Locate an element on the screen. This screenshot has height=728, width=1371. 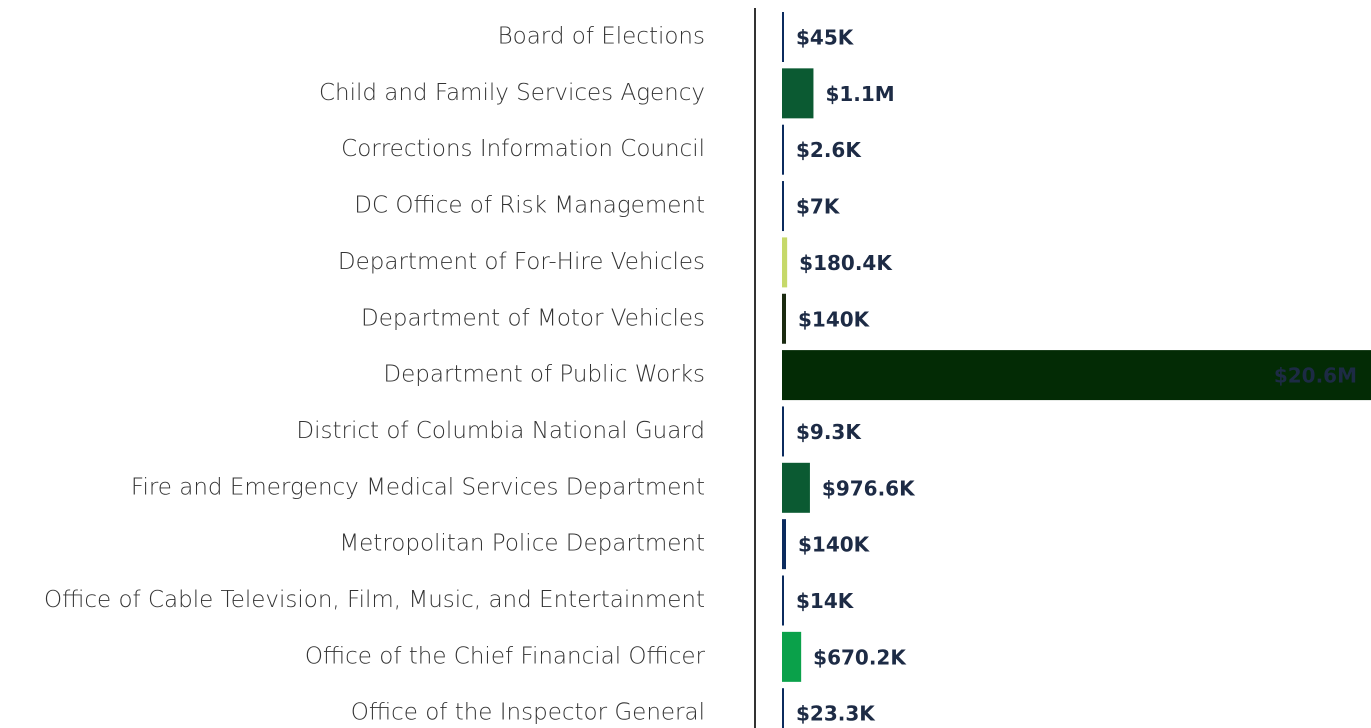
value-label: $45K is located at coordinates (825, 38).